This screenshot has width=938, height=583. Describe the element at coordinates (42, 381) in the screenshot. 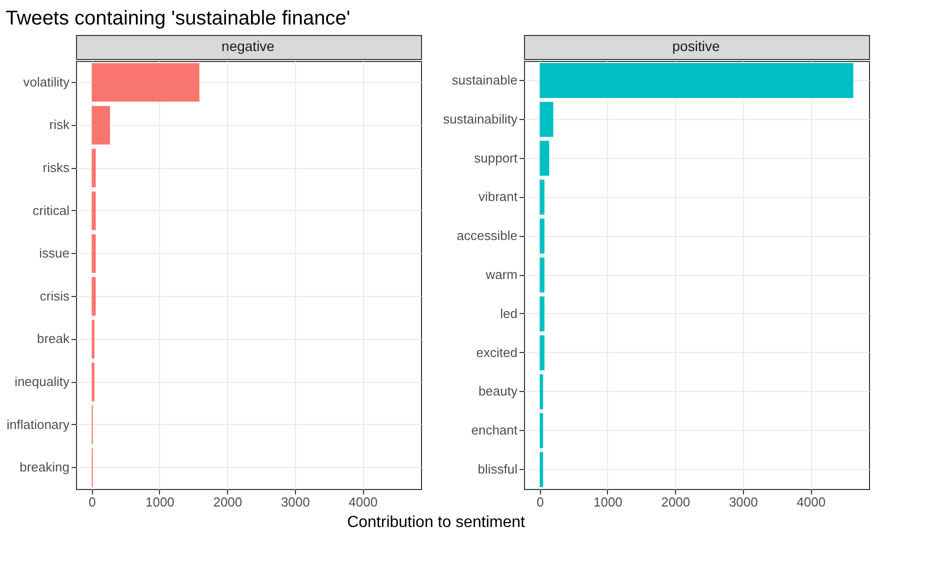

I see `y-tick-label: inequality` at that location.